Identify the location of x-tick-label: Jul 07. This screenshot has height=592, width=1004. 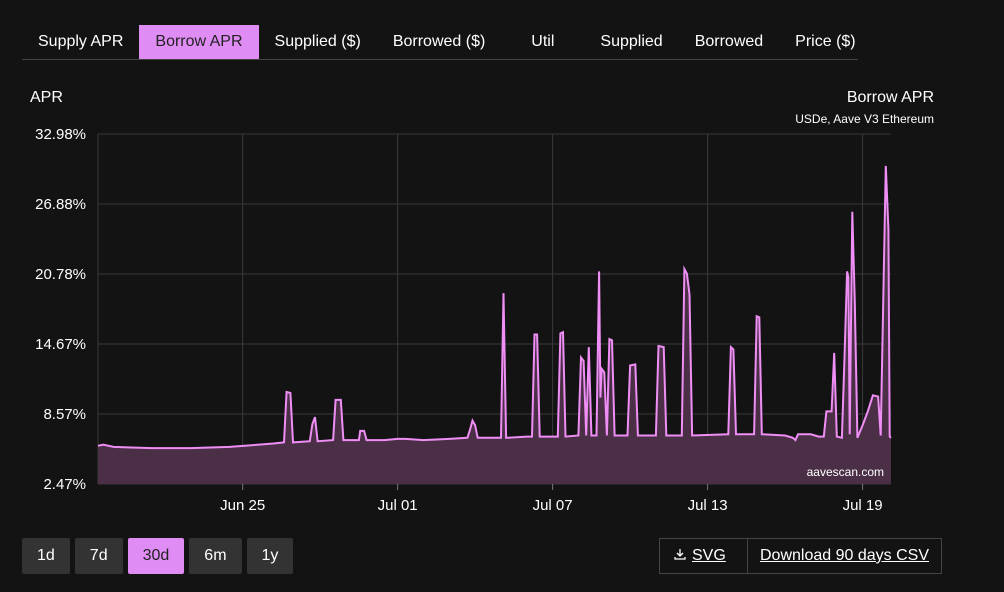
(553, 505).